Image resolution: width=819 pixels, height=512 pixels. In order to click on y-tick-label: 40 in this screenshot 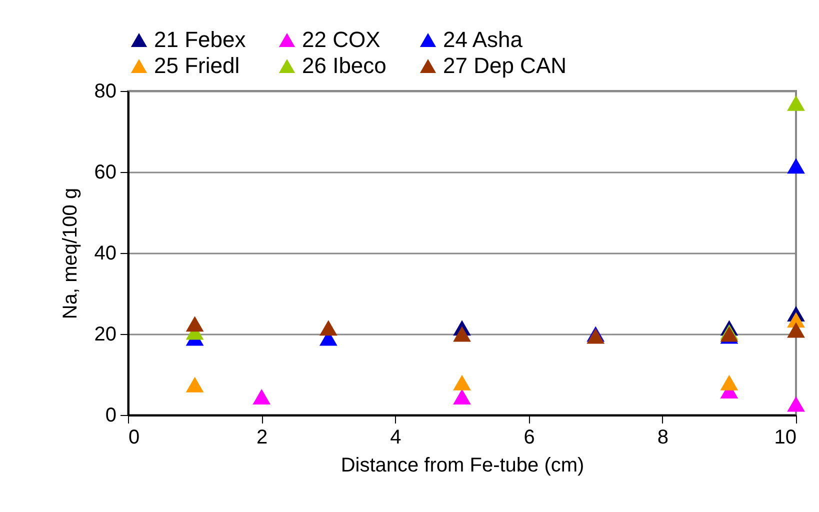, I will do `click(105, 253)`.